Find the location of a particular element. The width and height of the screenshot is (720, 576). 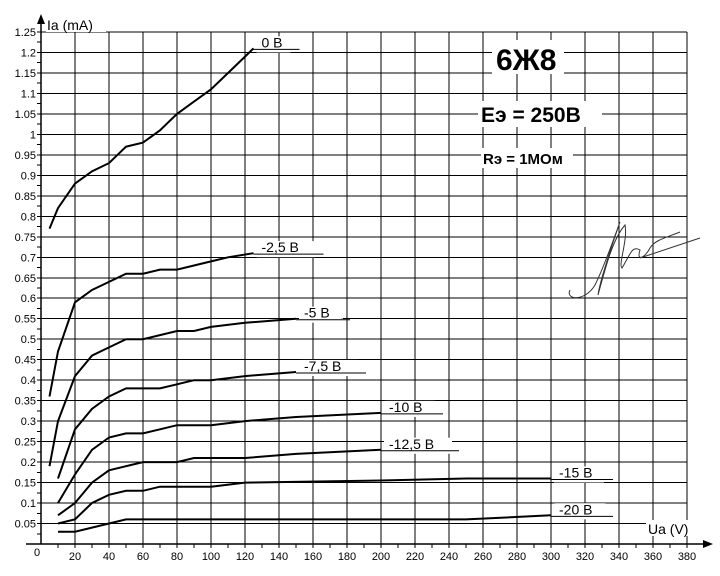

x-tick-label: 240 is located at coordinates (449, 557).